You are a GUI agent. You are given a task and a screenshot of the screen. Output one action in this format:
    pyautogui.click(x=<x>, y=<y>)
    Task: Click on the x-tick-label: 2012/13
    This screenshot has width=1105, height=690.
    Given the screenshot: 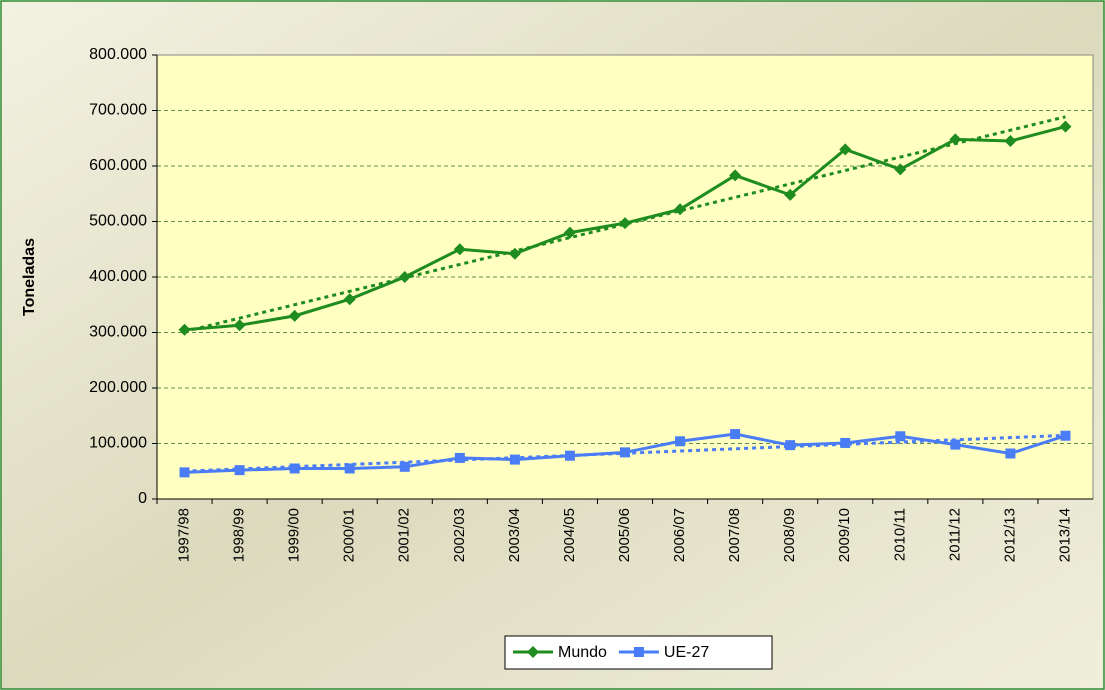 What is the action you would take?
    pyautogui.click(x=1009, y=535)
    